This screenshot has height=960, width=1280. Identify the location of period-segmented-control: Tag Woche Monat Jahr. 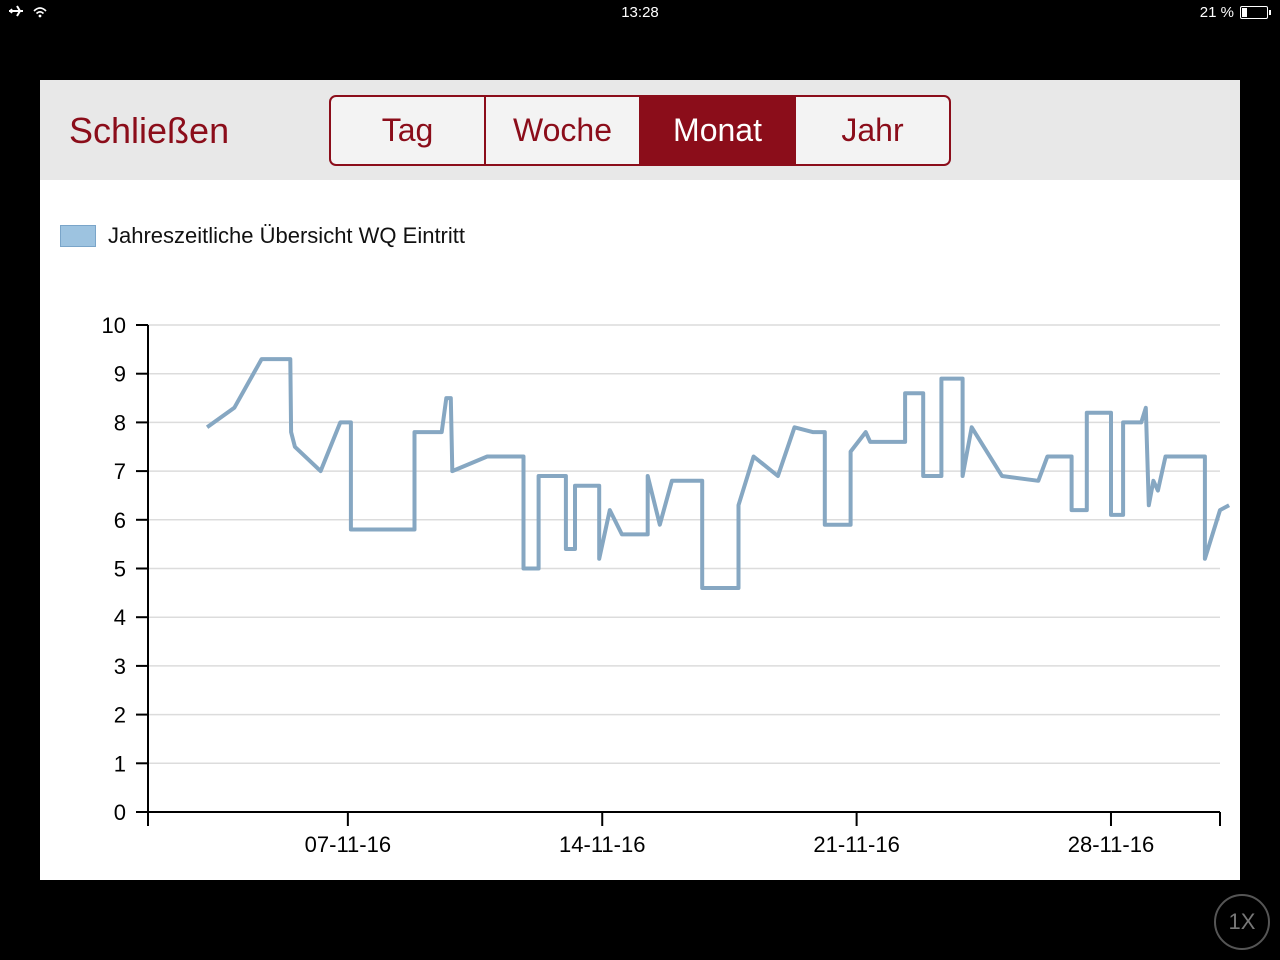
(640, 130).